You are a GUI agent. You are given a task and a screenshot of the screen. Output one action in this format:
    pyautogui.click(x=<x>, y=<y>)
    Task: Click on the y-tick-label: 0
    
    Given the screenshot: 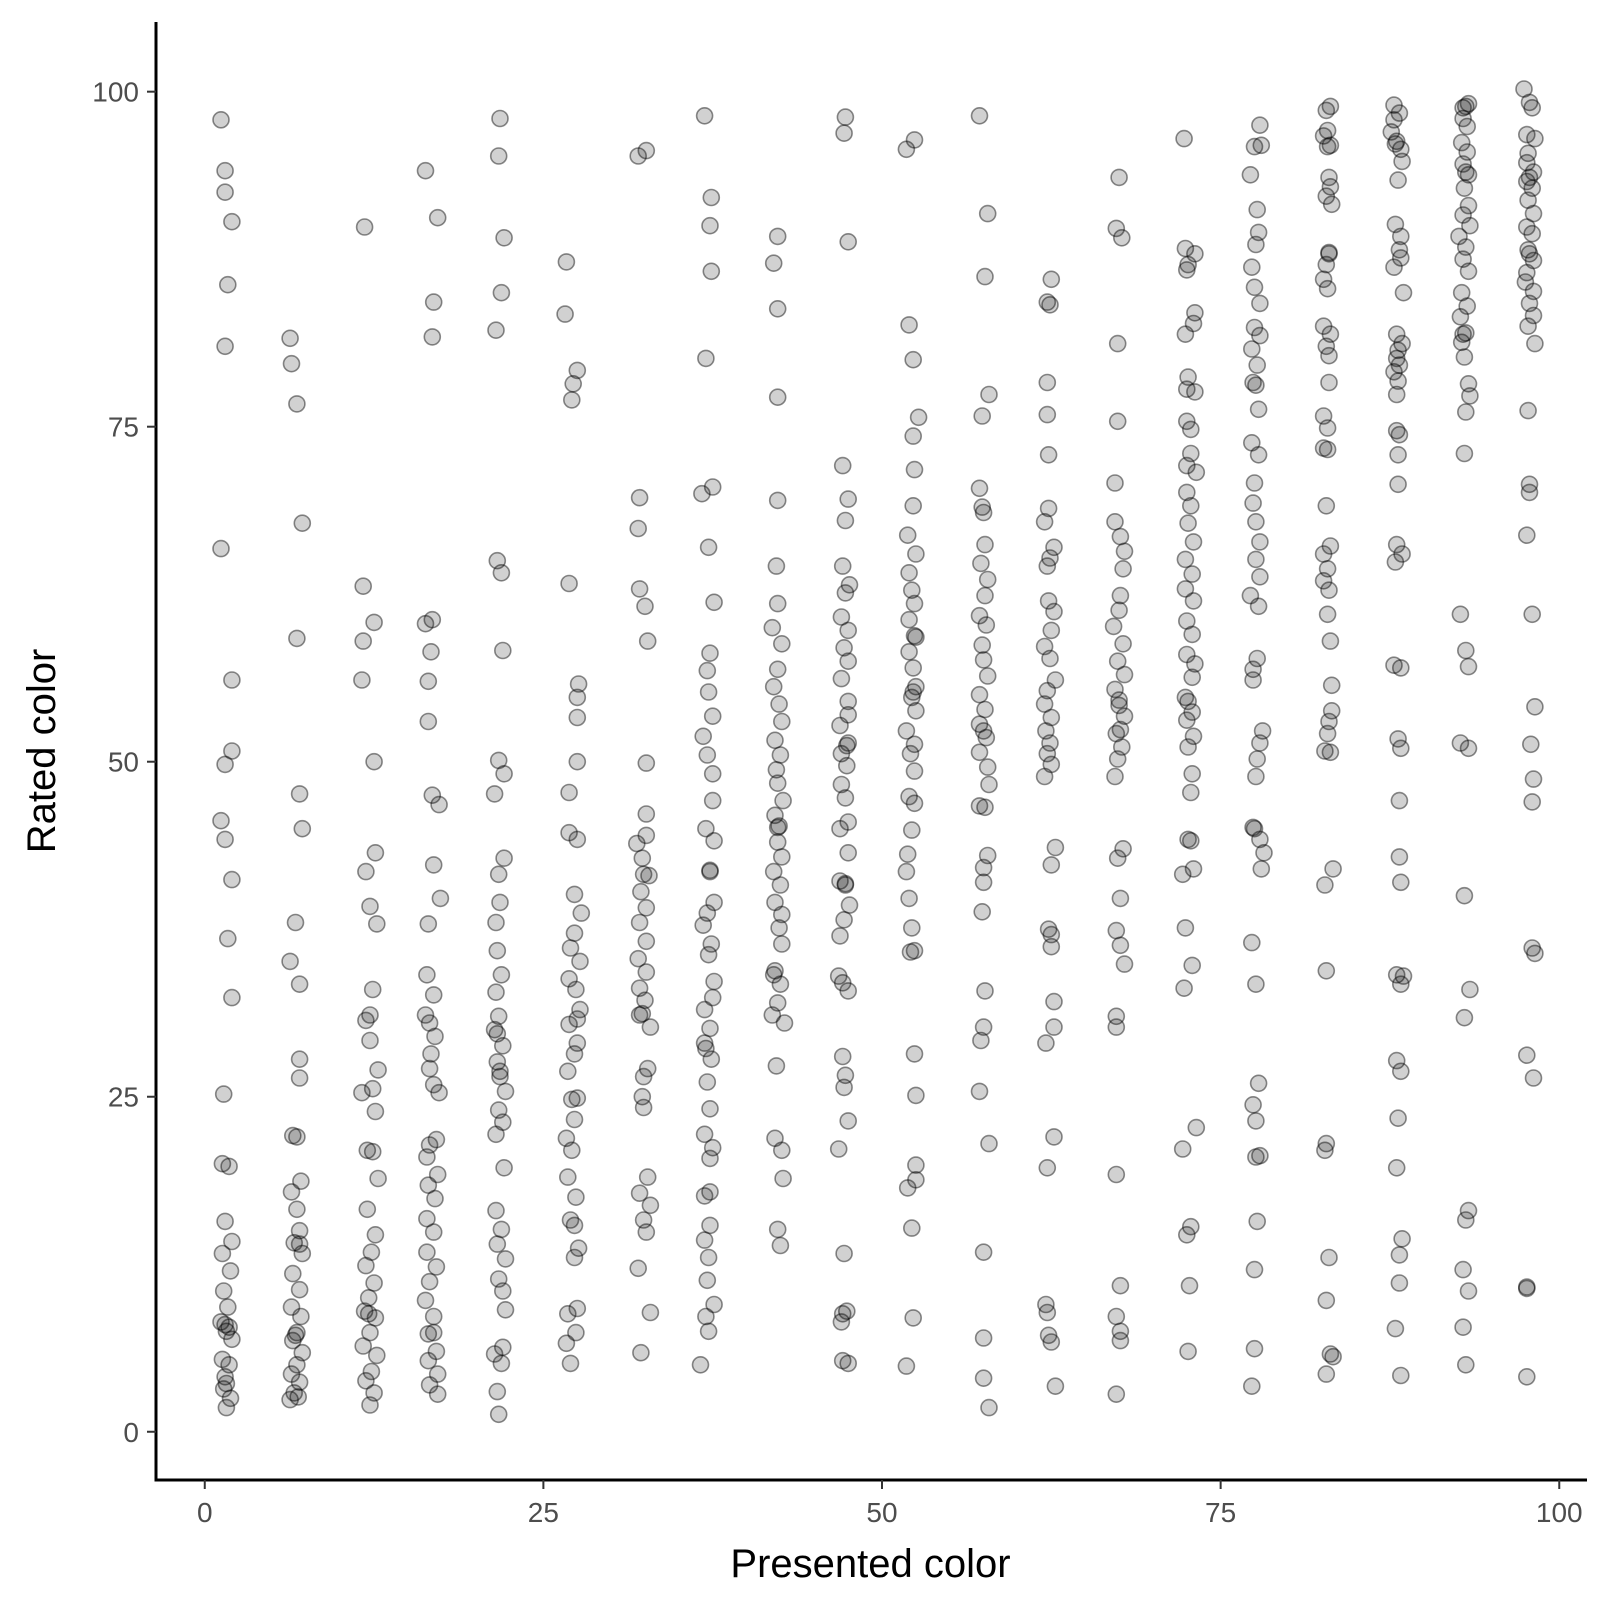 What is the action you would take?
    pyautogui.click(x=131, y=1432)
    